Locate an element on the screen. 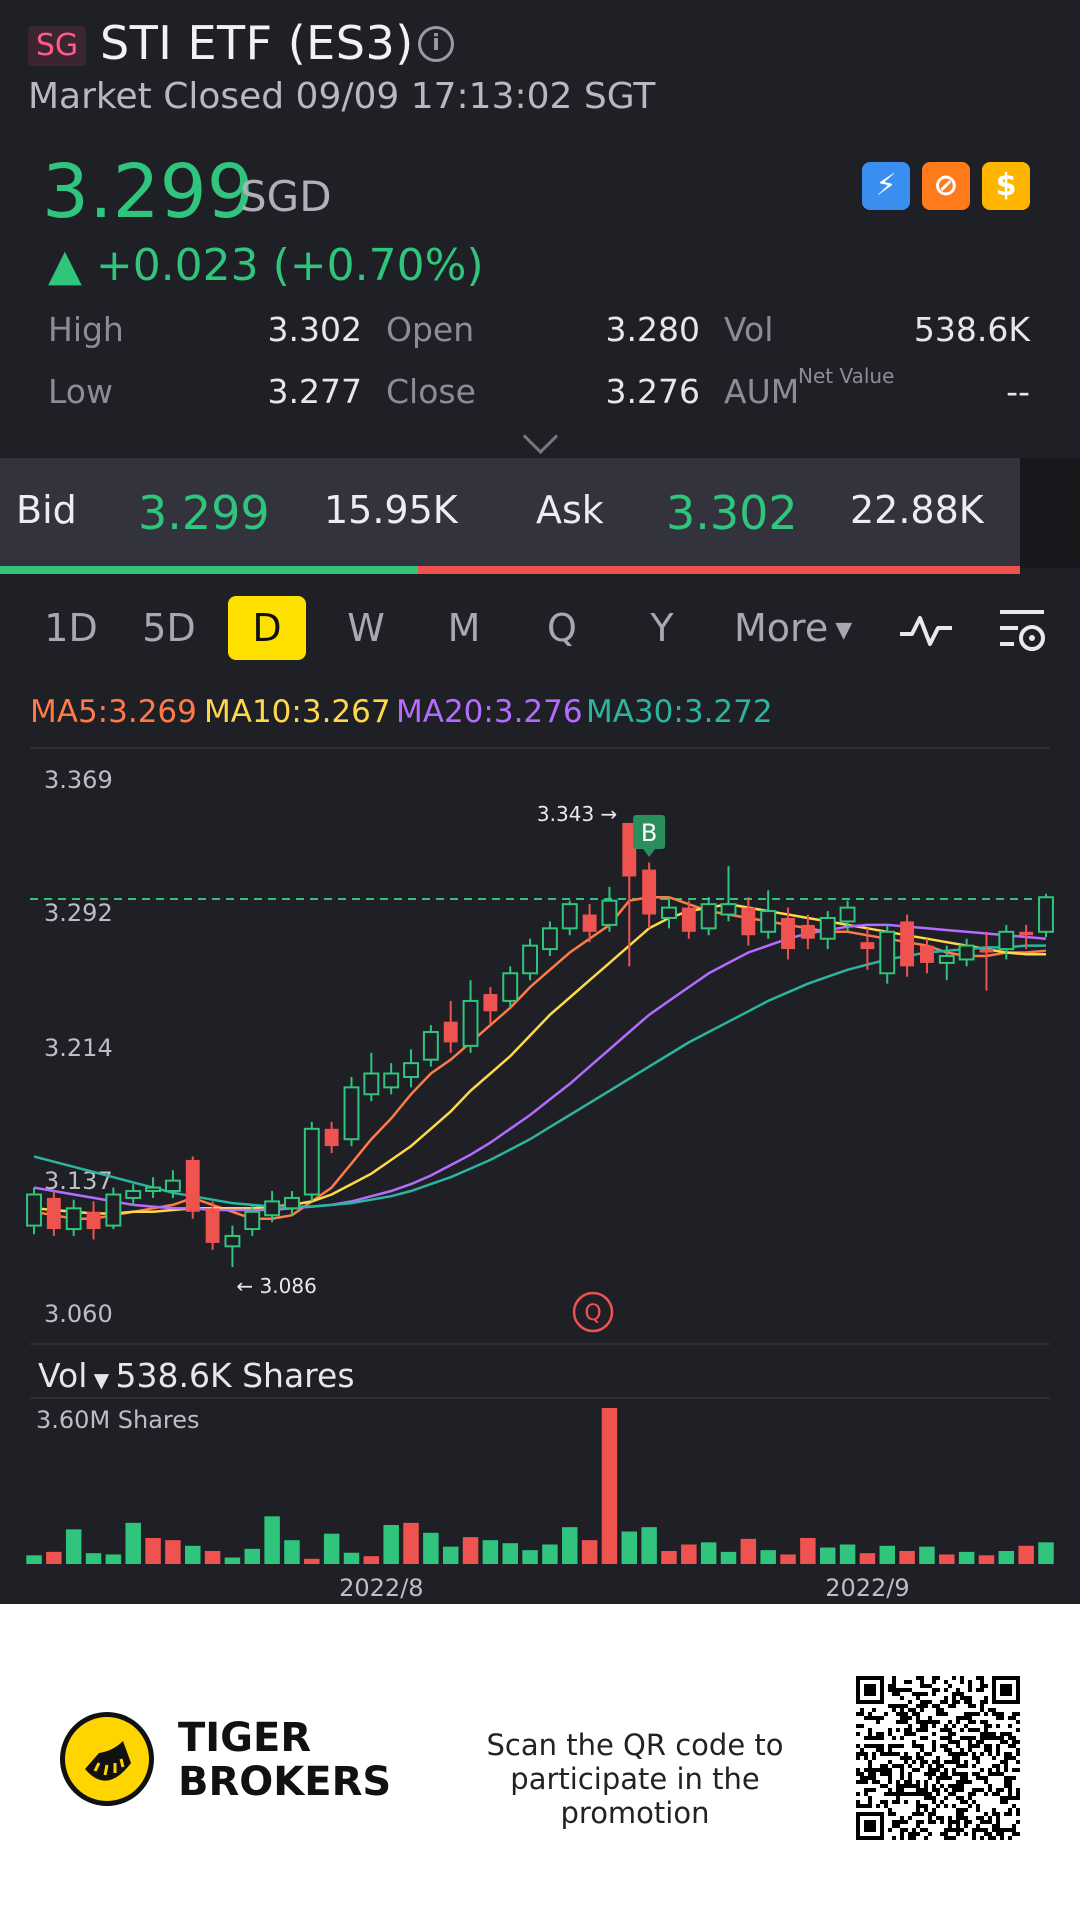 The height and width of the screenshot is (1916, 1080). tab-m: M is located at coordinates (464, 628).